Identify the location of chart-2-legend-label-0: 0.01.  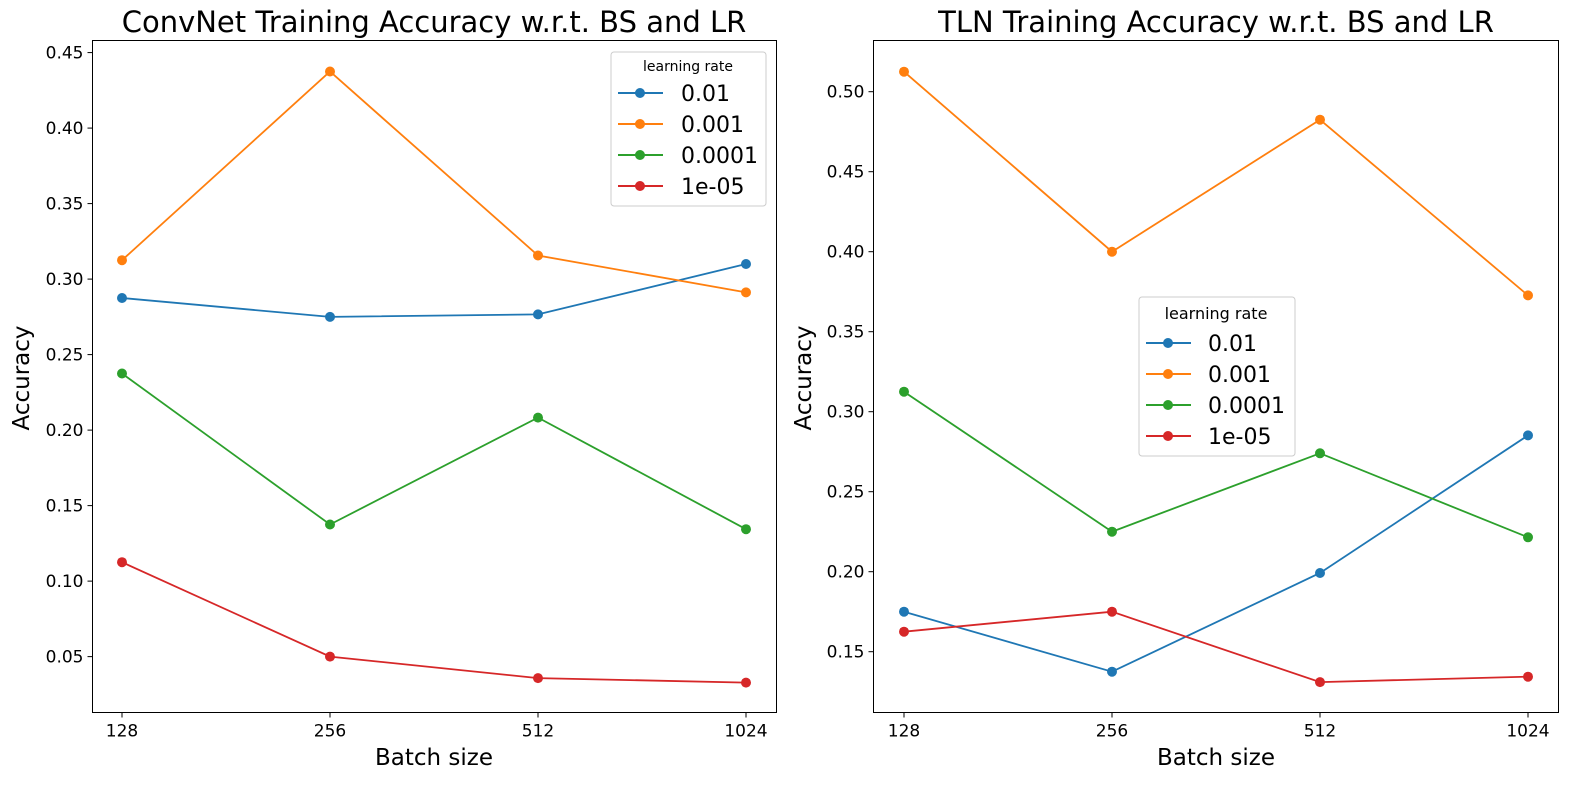
(1232, 344).